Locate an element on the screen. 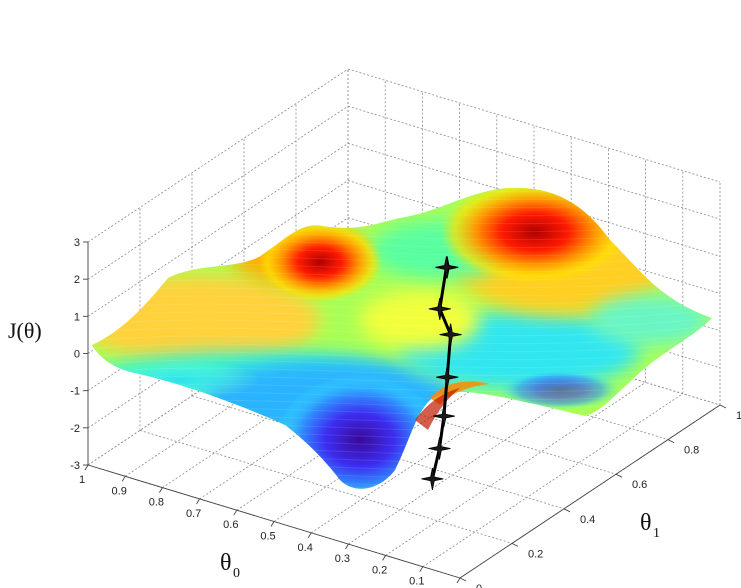  x-axis-label: θ 0 is located at coordinates (230, 565).